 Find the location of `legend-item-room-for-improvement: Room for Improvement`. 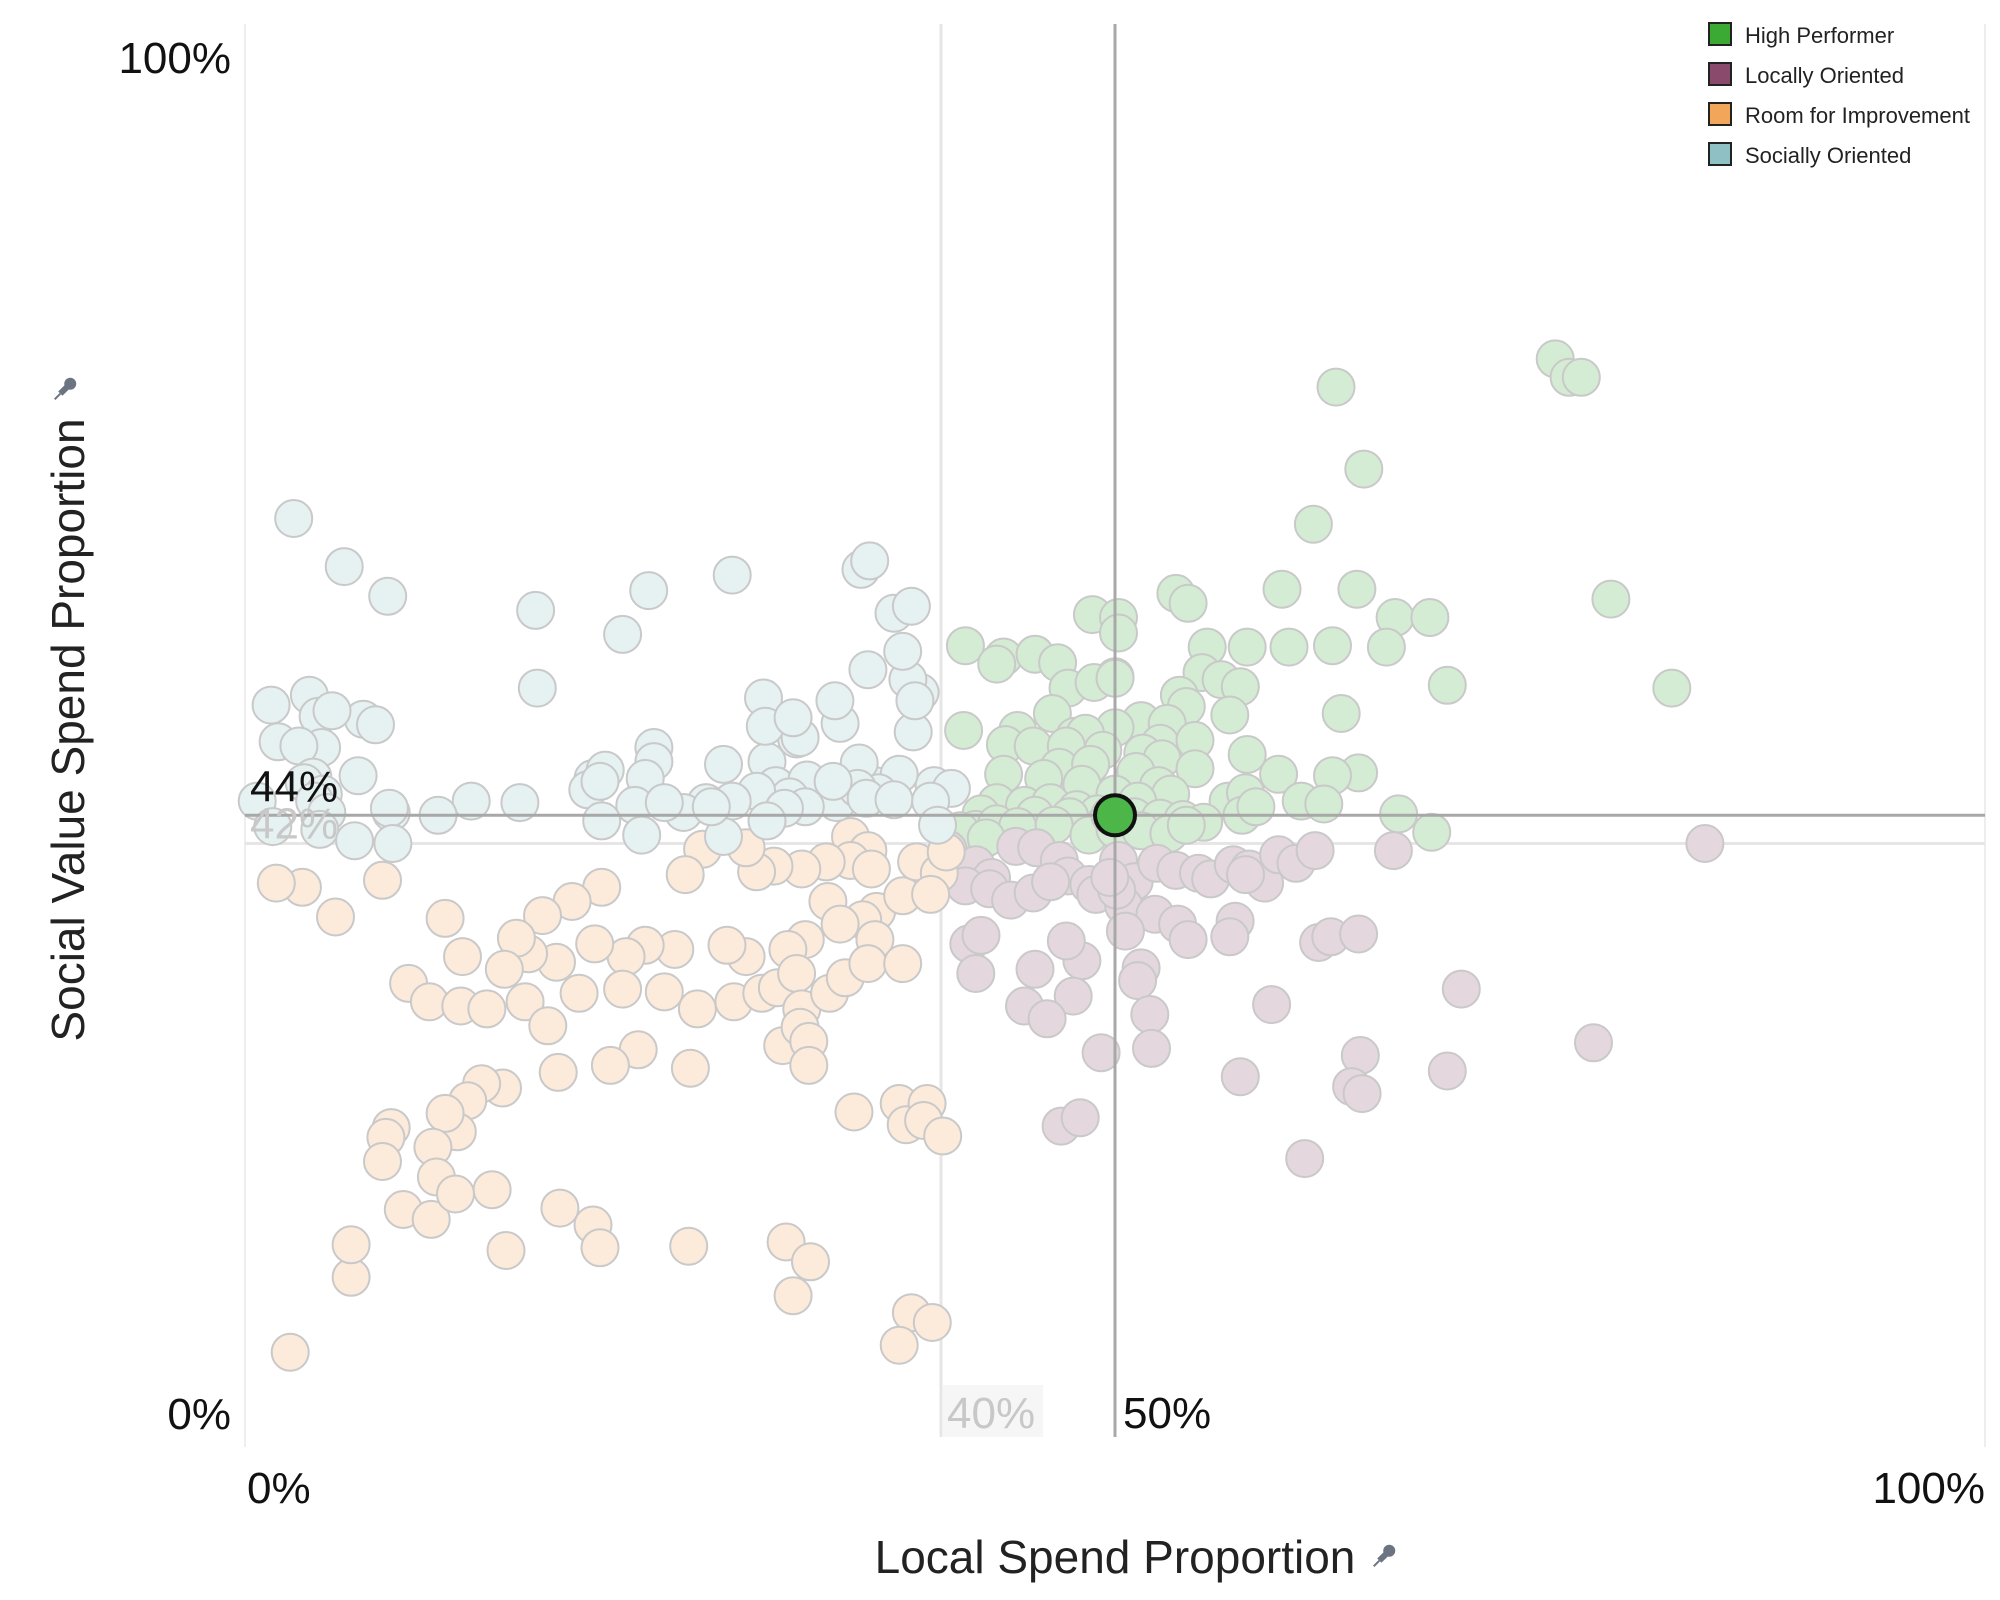

legend-item-room-for-improvement: Room for Improvement is located at coordinates (1839, 115).